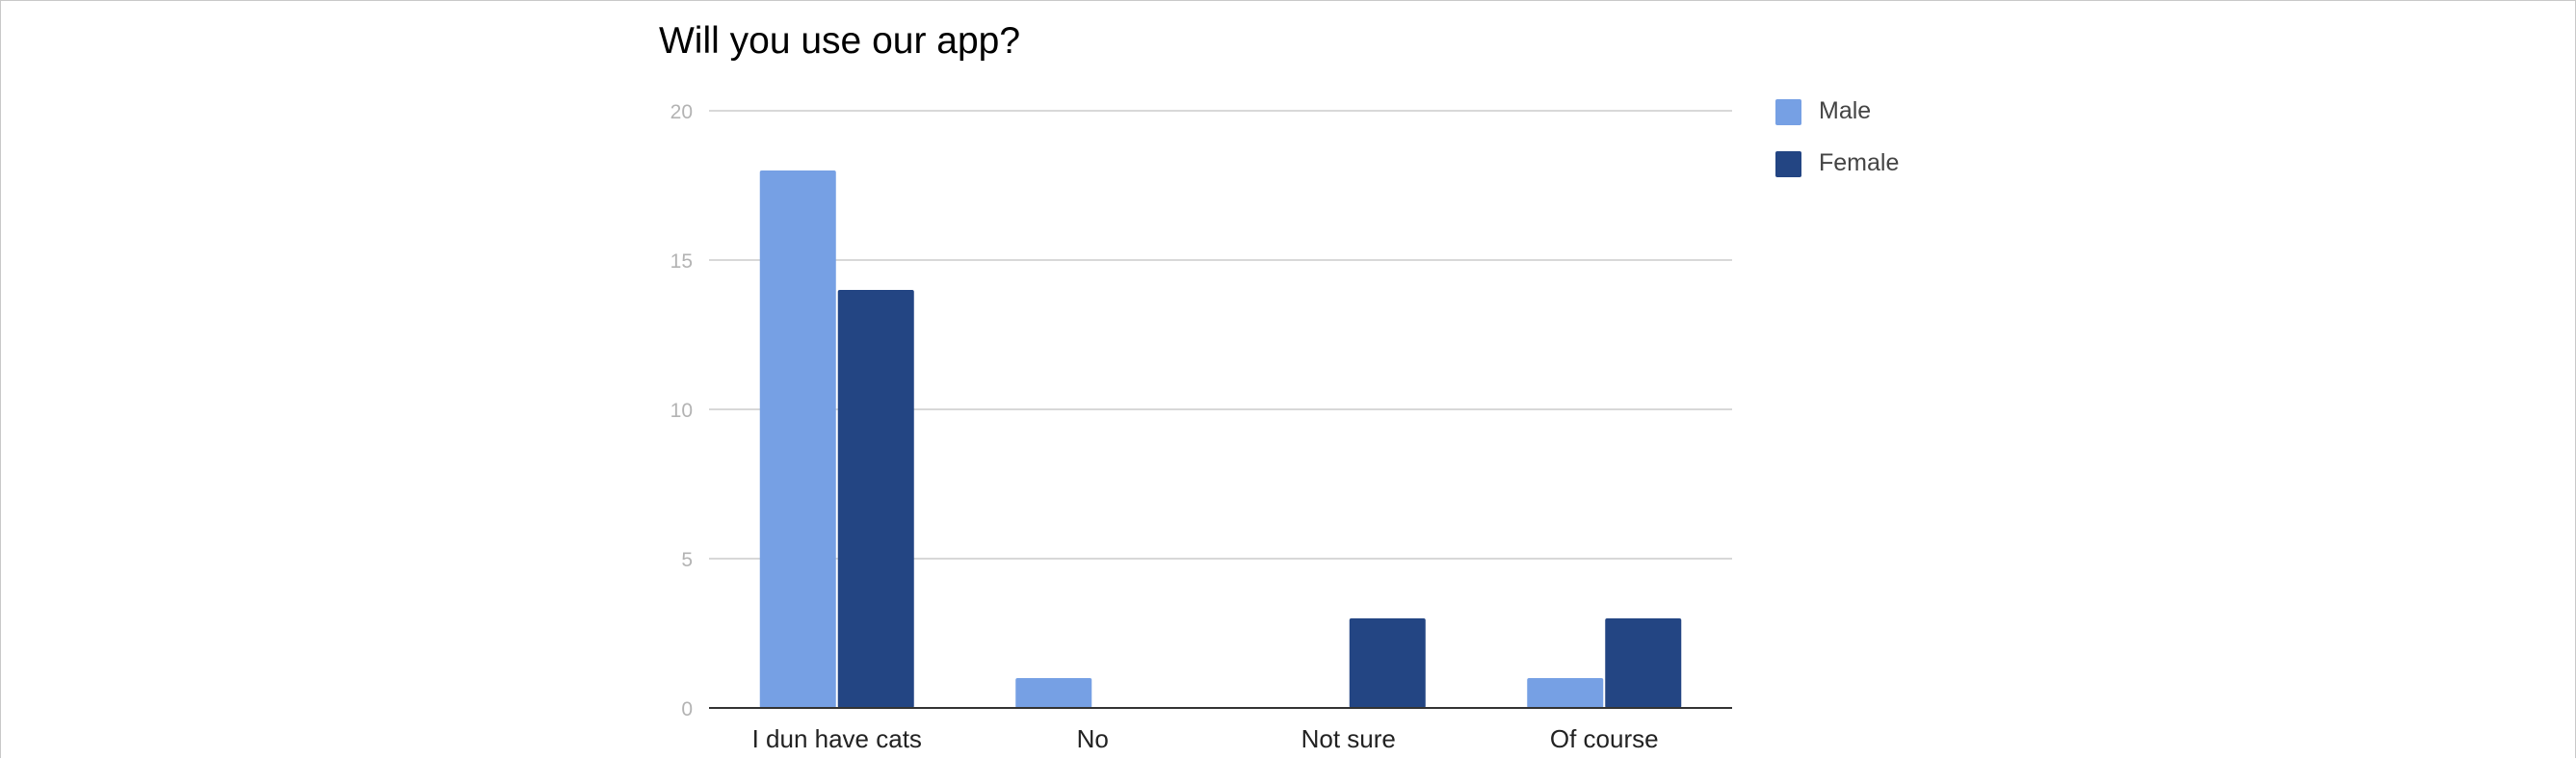 The height and width of the screenshot is (759, 2576). Describe the element at coordinates (687, 709) in the screenshot. I see `y-tick-label-0: 0` at that location.